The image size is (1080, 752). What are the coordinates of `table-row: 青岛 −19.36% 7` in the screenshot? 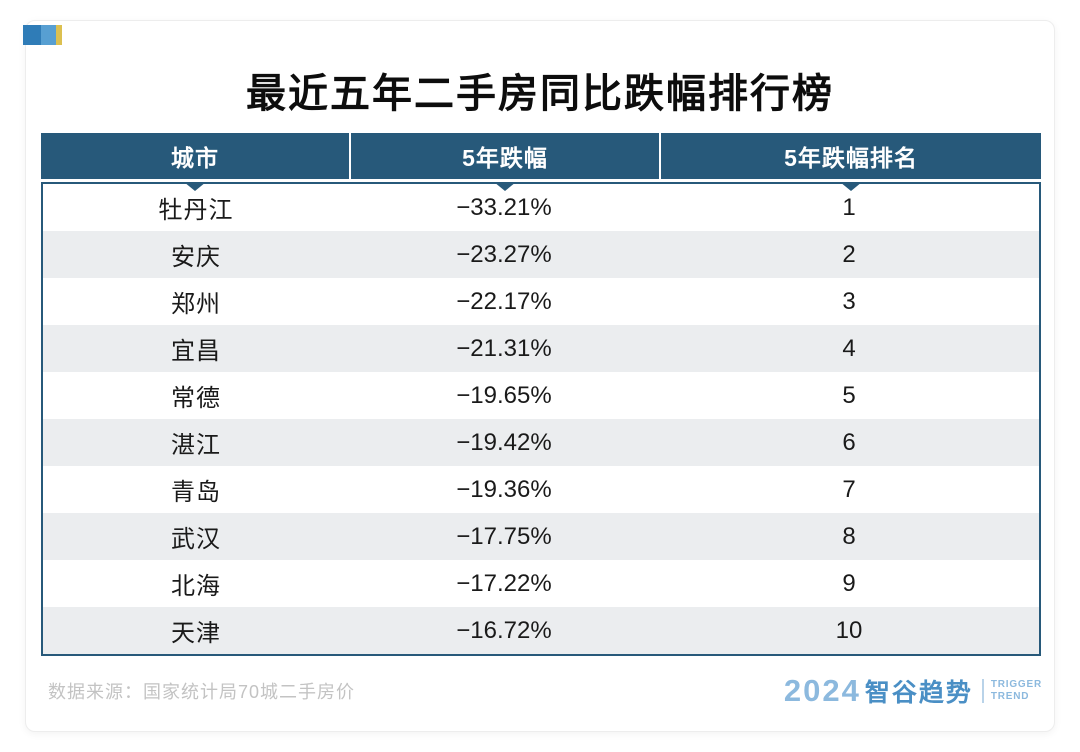 It's located at (541, 489).